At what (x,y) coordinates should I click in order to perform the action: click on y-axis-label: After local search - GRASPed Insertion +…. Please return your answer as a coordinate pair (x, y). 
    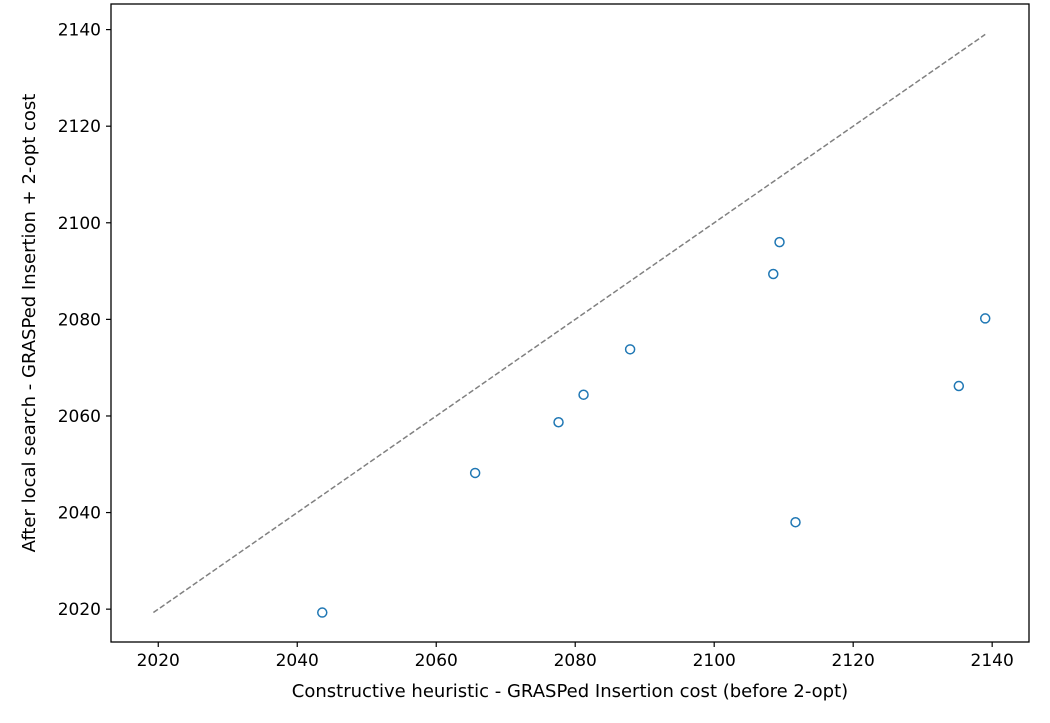
    Looking at the image, I should click on (29, 323).